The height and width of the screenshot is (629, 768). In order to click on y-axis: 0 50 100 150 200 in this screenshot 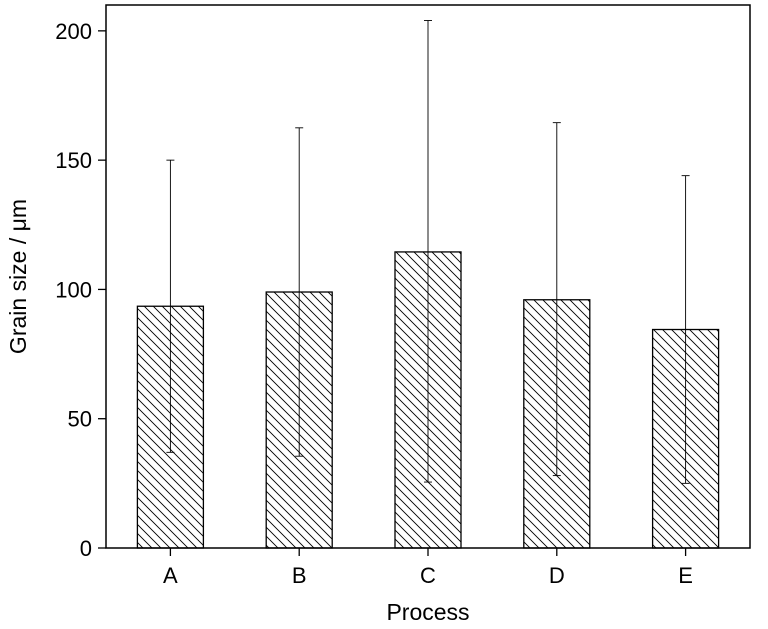, I will do `click(80, 290)`.